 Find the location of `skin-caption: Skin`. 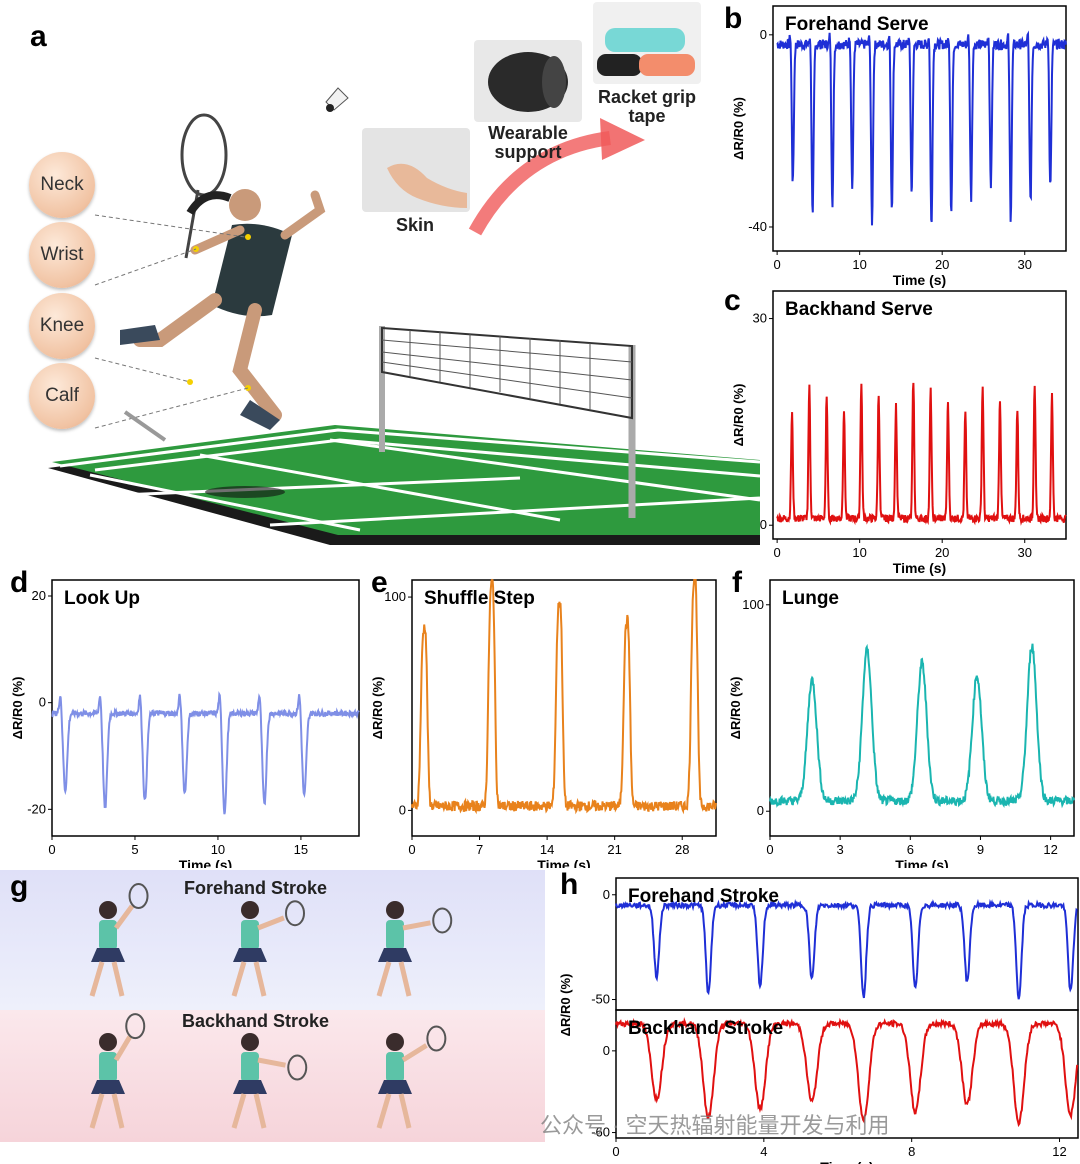

skin-caption: Skin is located at coordinates (414, 225).